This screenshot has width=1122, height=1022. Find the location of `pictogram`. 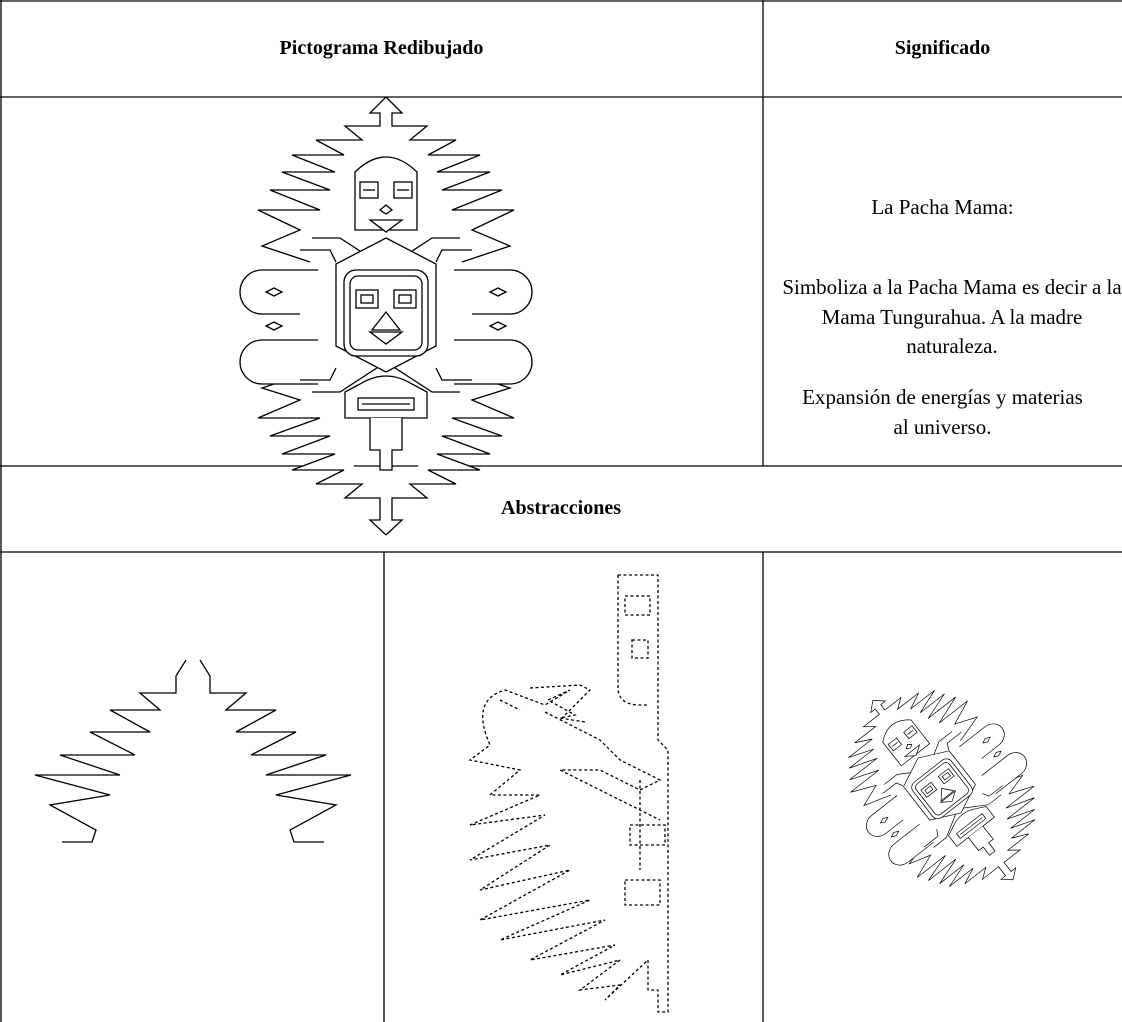

pictogram is located at coordinates (386, 316).